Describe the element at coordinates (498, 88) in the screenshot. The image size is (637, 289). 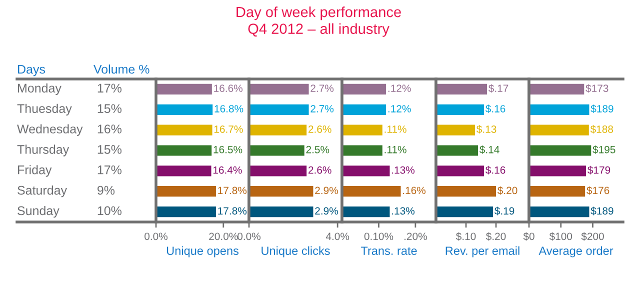
I see `data-label: $.17` at that location.